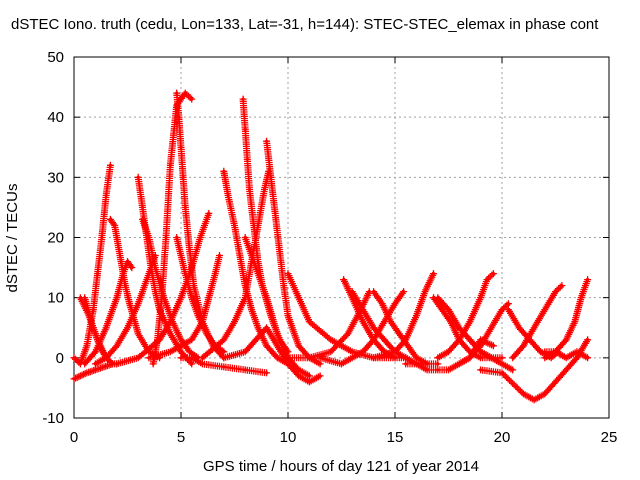 This screenshot has height=480, width=640. What do you see at coordinates (55, 298) in the screenshot?
I see `y-tick-label: 10` at bounding box center [55, 298].